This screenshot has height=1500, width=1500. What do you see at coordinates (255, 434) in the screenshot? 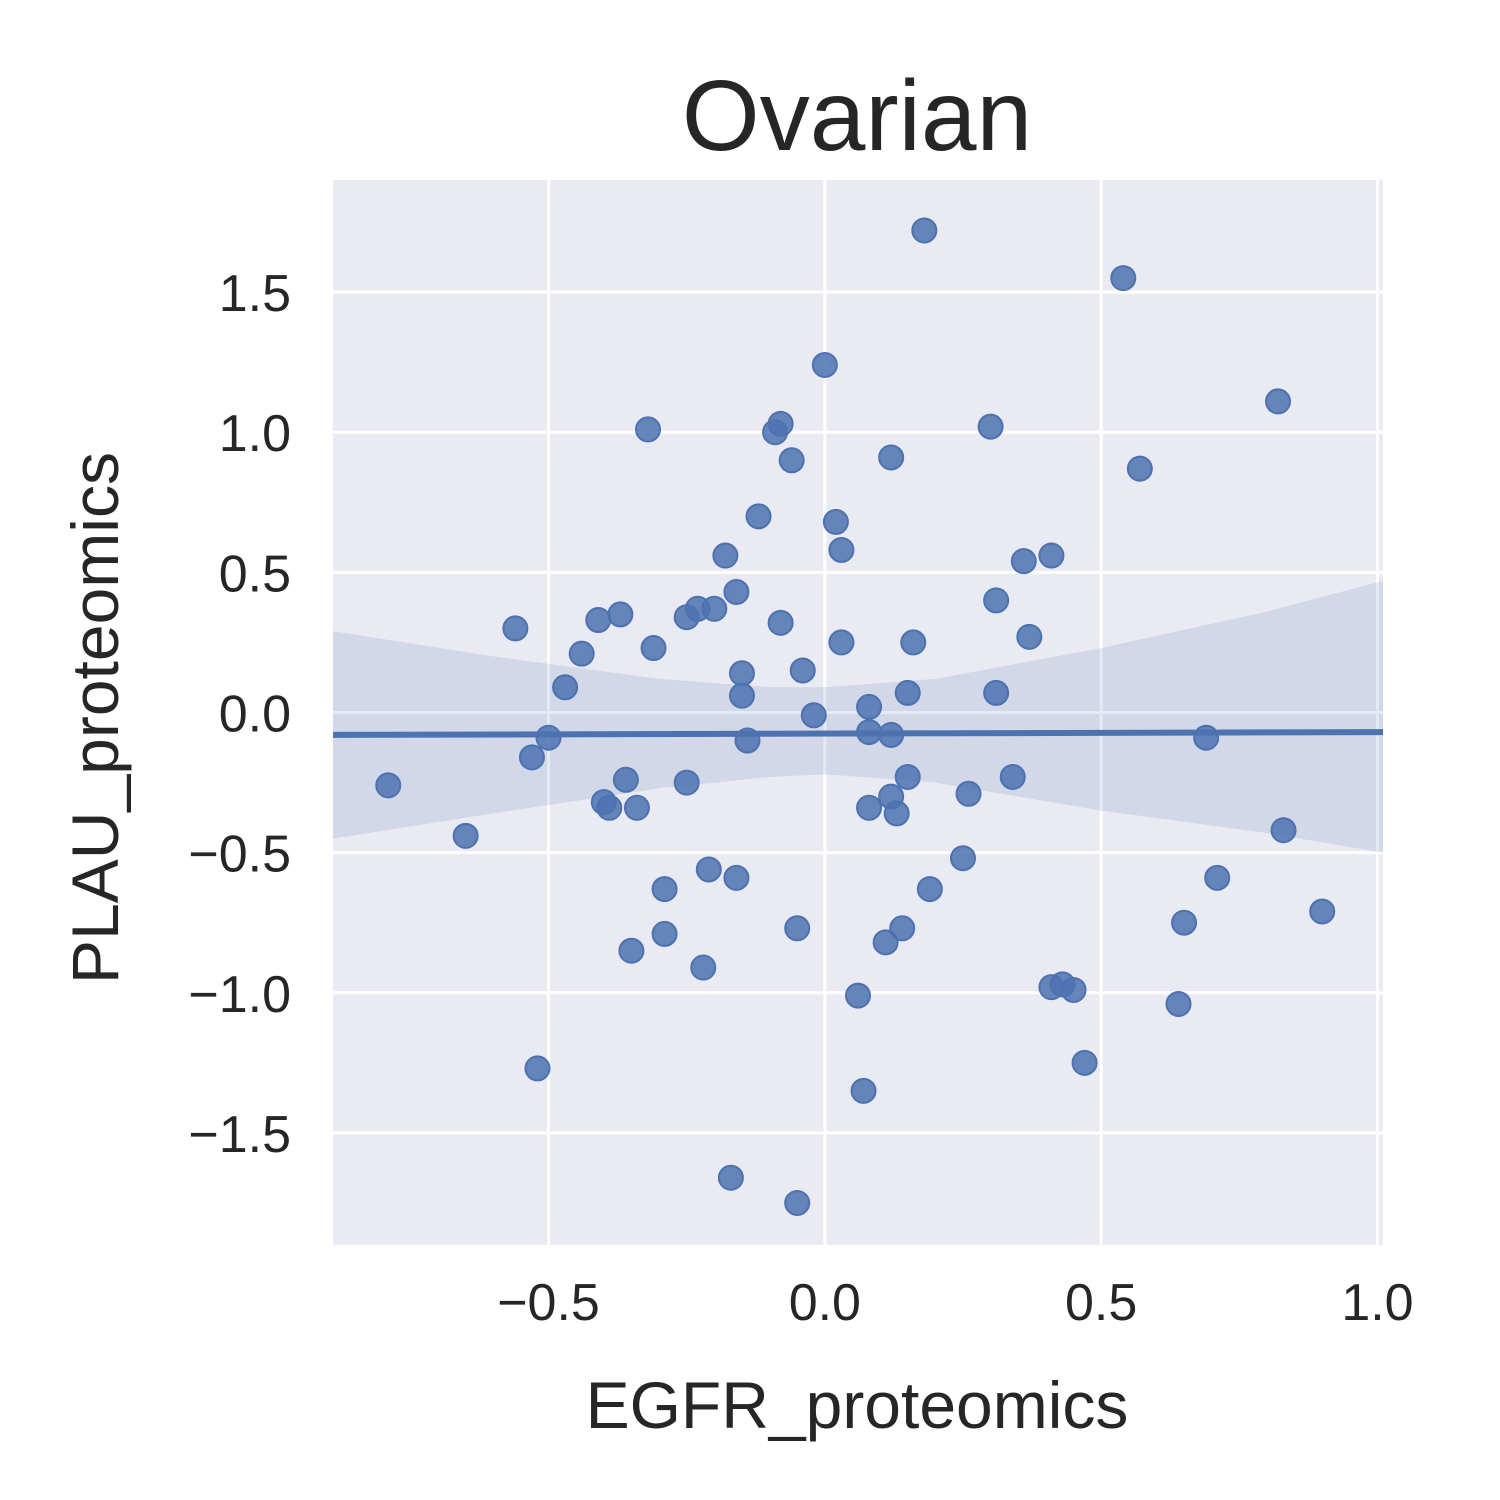
I see `y-tick-label-1: 1.0` at bounding box center [255, 434].